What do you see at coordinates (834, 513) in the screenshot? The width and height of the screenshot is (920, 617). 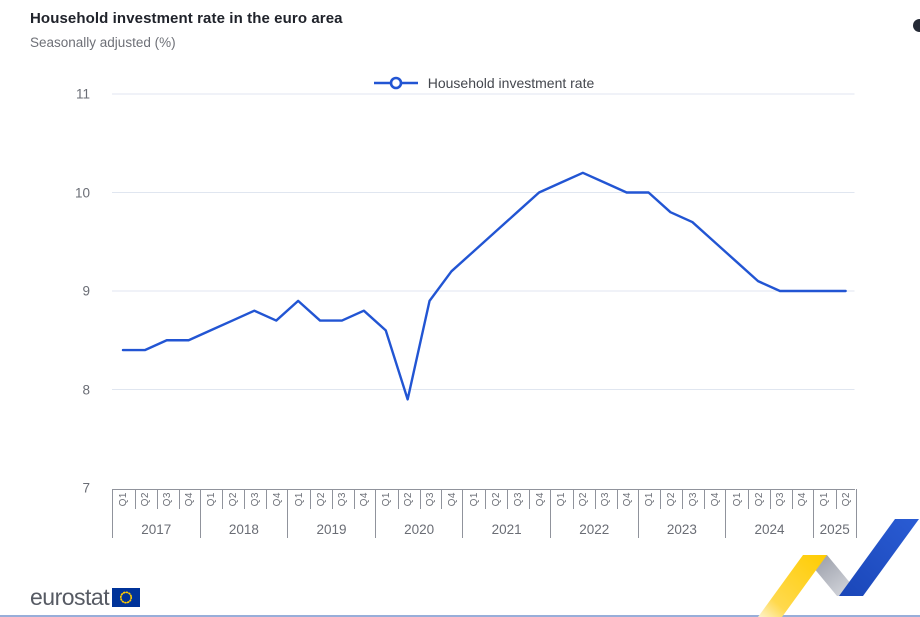 I see `x-axis-year-group: Q1 Q2 2025` at bounding box center [834, 513].